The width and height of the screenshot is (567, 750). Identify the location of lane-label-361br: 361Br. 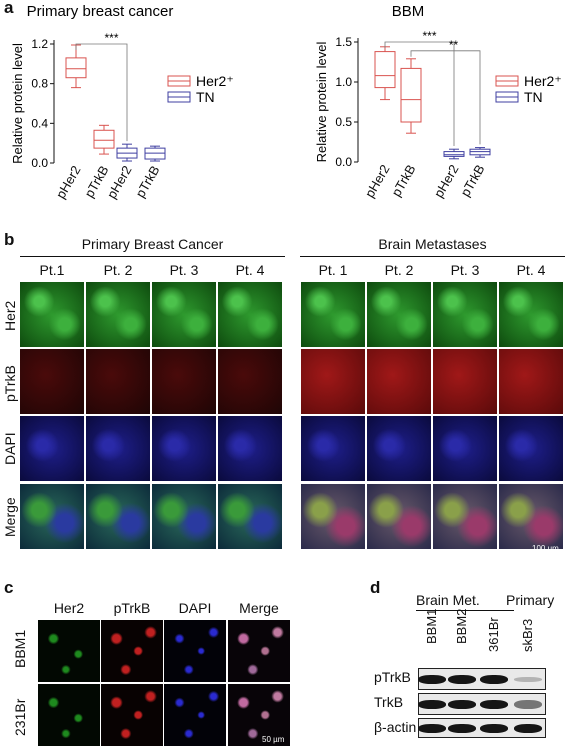
(493, 634).